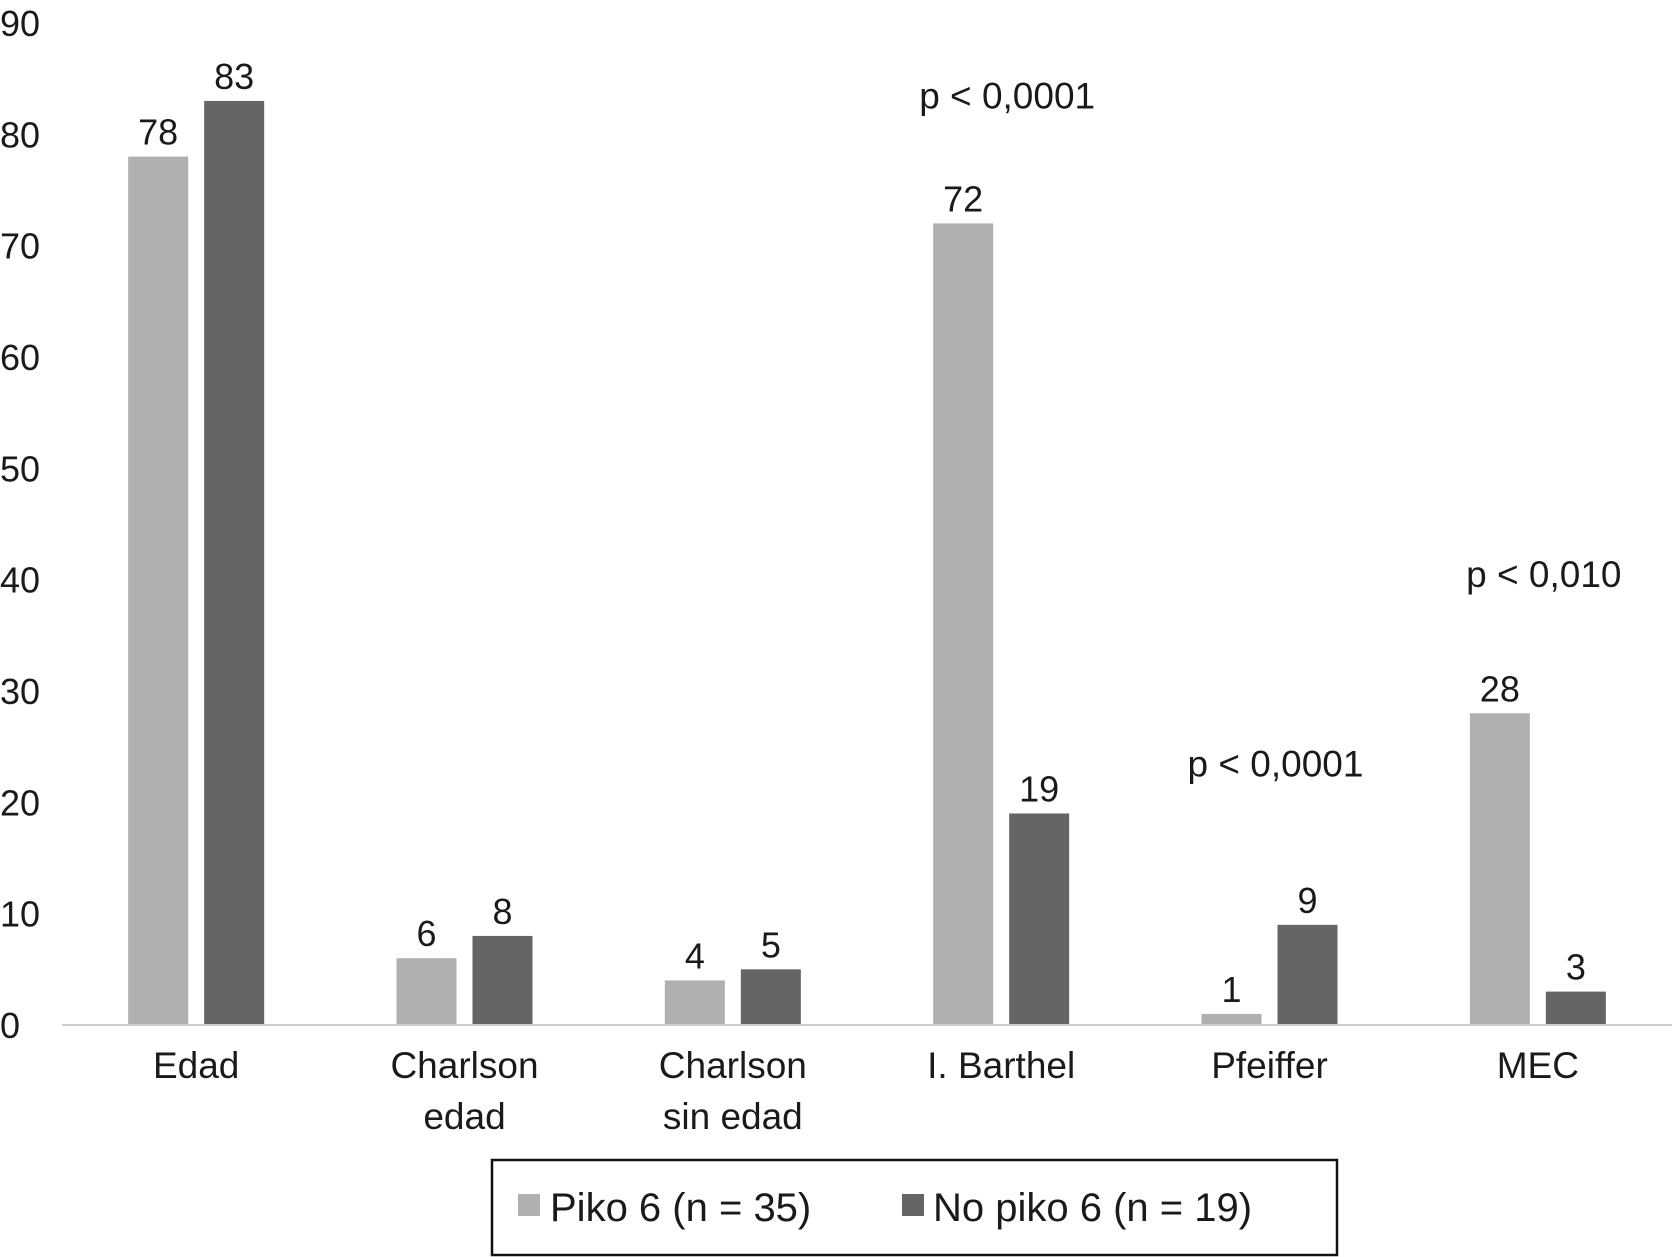 The width and height of the screenshot is (1672, 1257). I want to click on legend: Piko 6 (n = 35) No piko 6 (n = 19), so click(914, 1207).